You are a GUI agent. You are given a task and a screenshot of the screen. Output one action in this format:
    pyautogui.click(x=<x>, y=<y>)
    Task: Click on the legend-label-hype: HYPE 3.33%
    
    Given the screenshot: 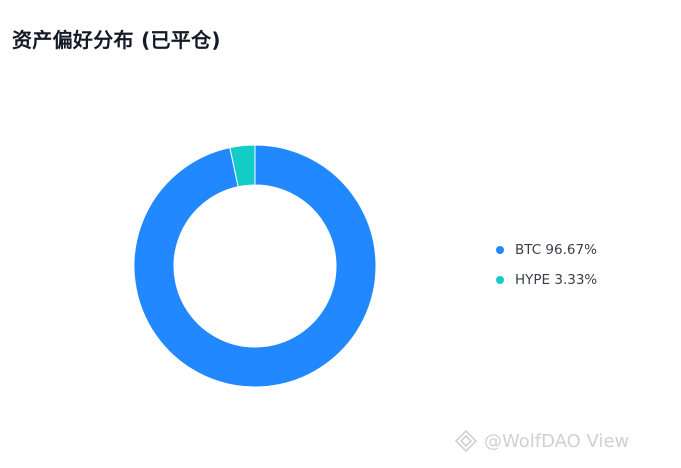 What is the action you would take?
    pyautogui.click(x=556, y=280)
    